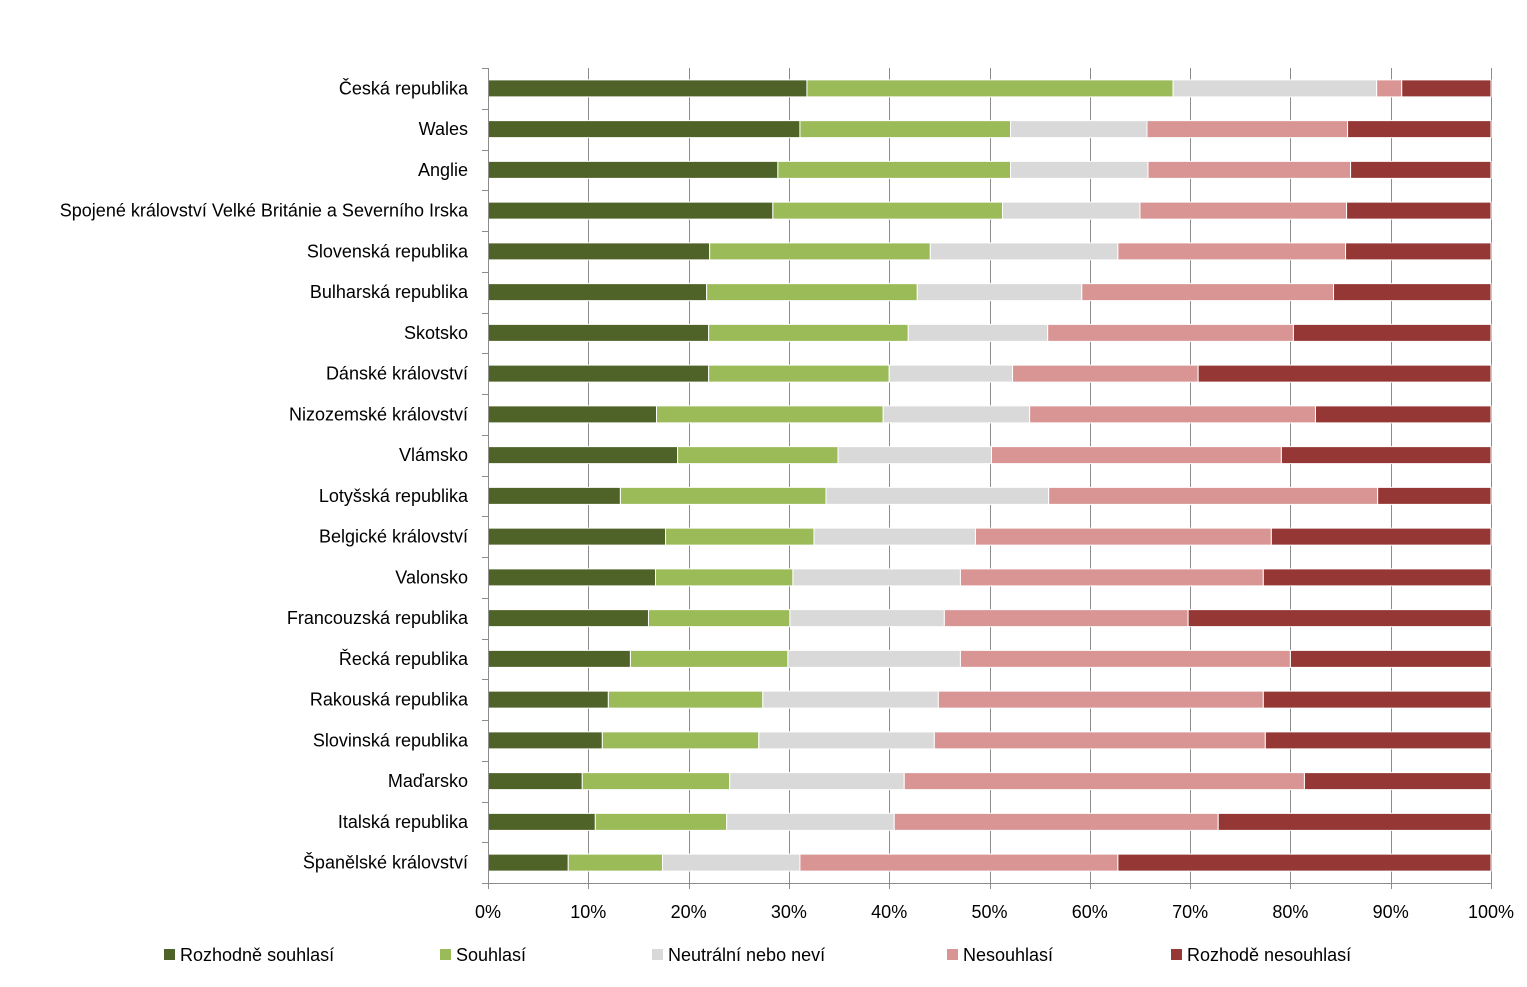 The height and width of the screenshot is (987, 1527). What do you see at coordinates (1269, 955) in the screenshot?
I see `legend-label: Rozhodě nesouhlasí` at bounding box center [1269, 955].